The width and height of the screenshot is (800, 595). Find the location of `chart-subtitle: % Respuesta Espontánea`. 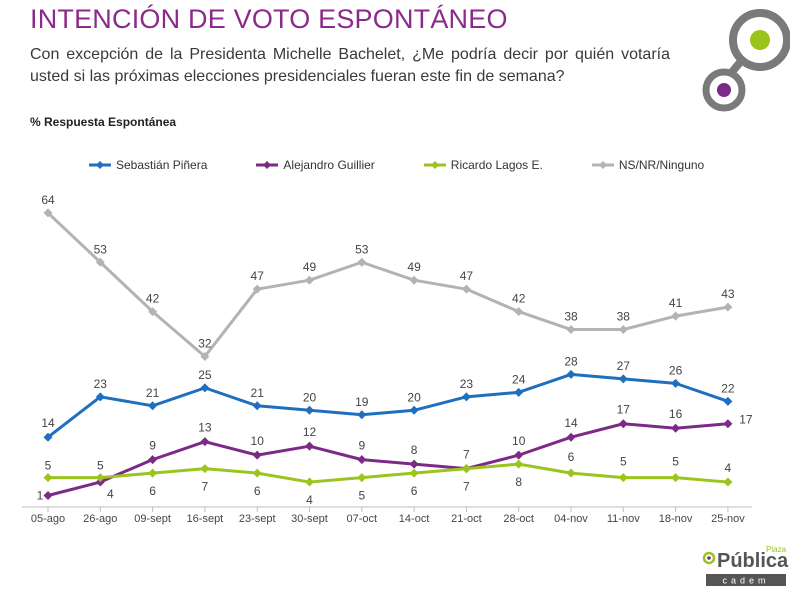

chart-subtitle: % Respuesta Espontánea is located at coordinates (103, 122).